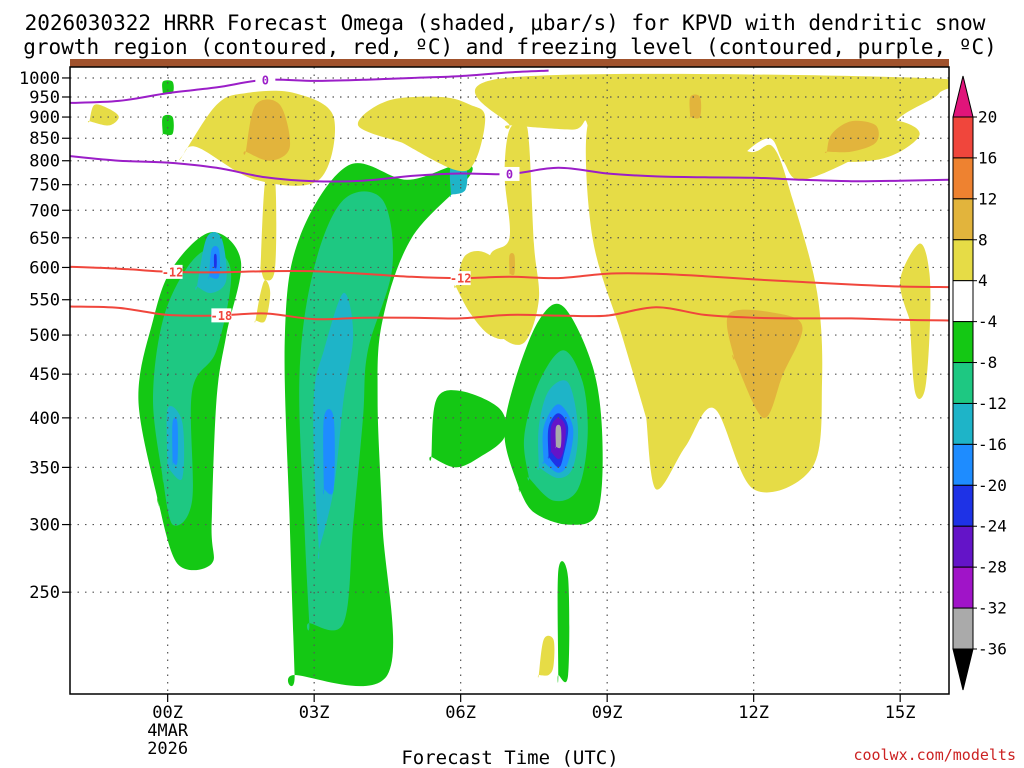  Describe the element at coordinates (987, 362) in the screenshot. I see `colorbar-tick-label: -8` at that location.